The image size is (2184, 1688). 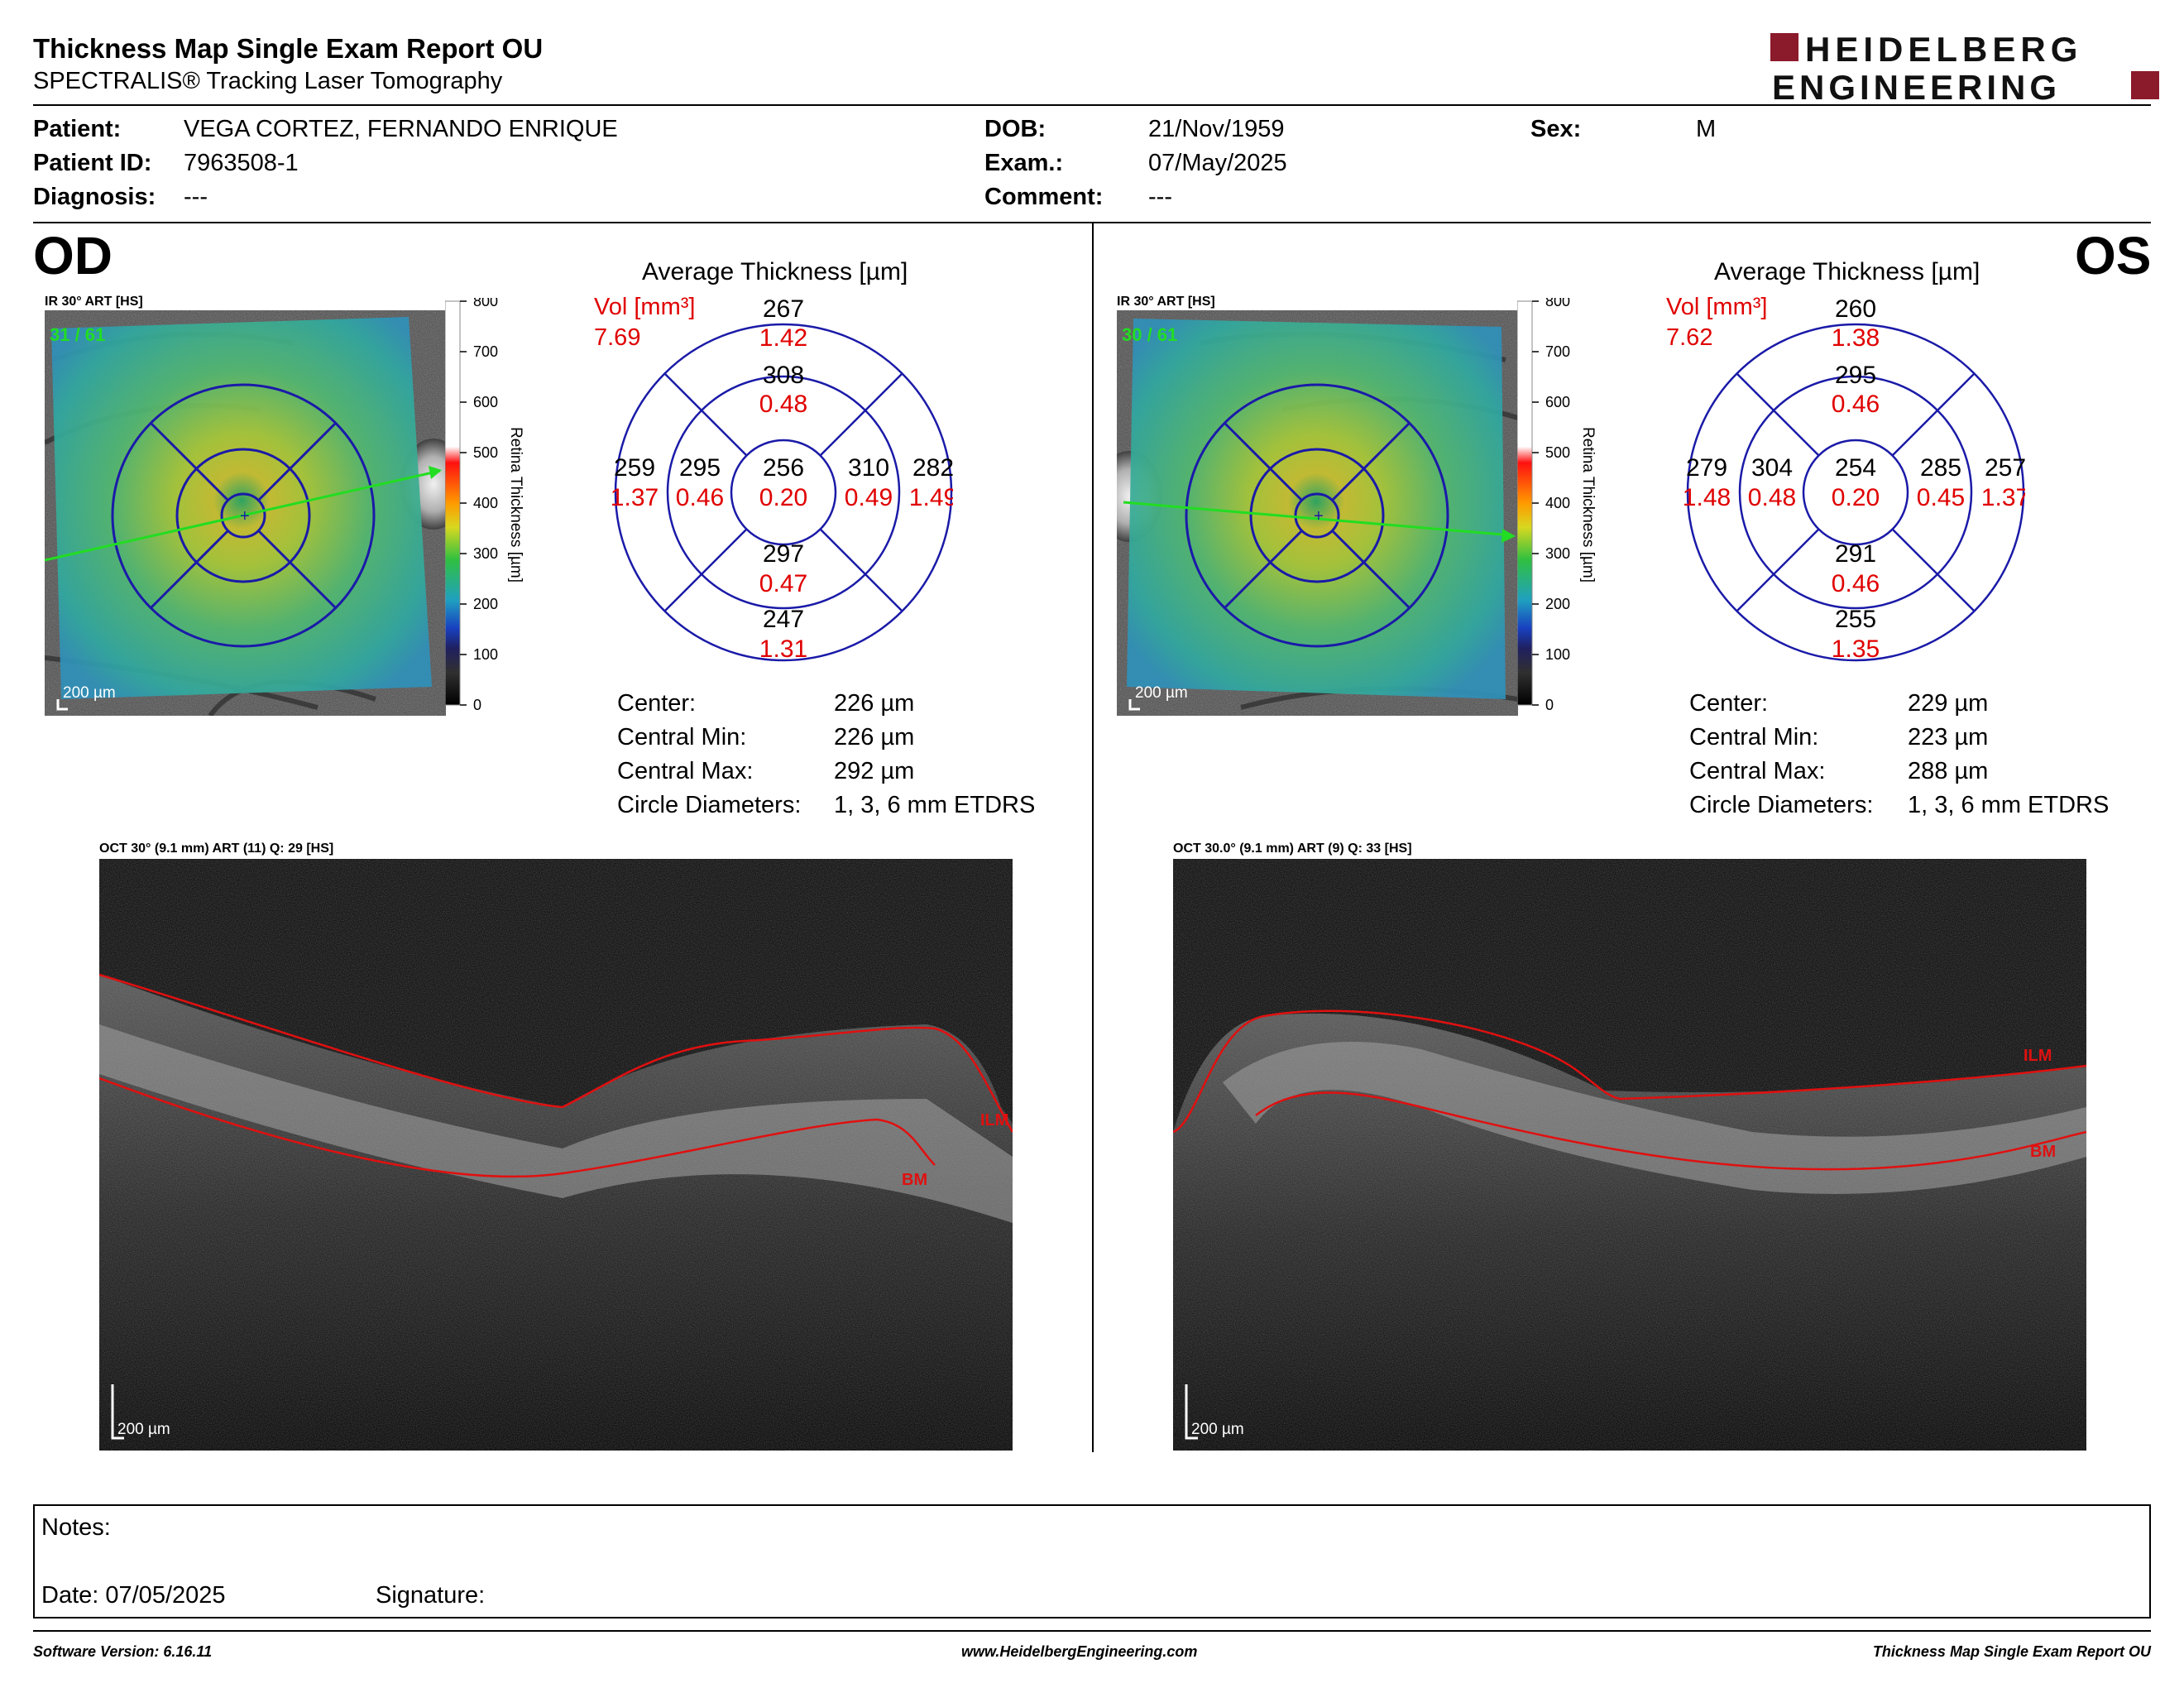 I want to click on sex-value: M, so click(x=1706, y=129).